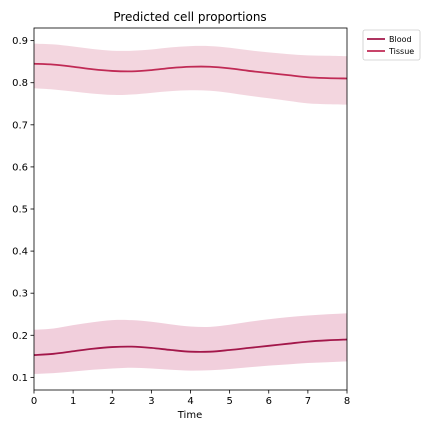 This screenshot has height=432, width=432. Describe the element at coordinates (20, 125) in the screenshot. I see `y-tick-label: 0.7` at that location.